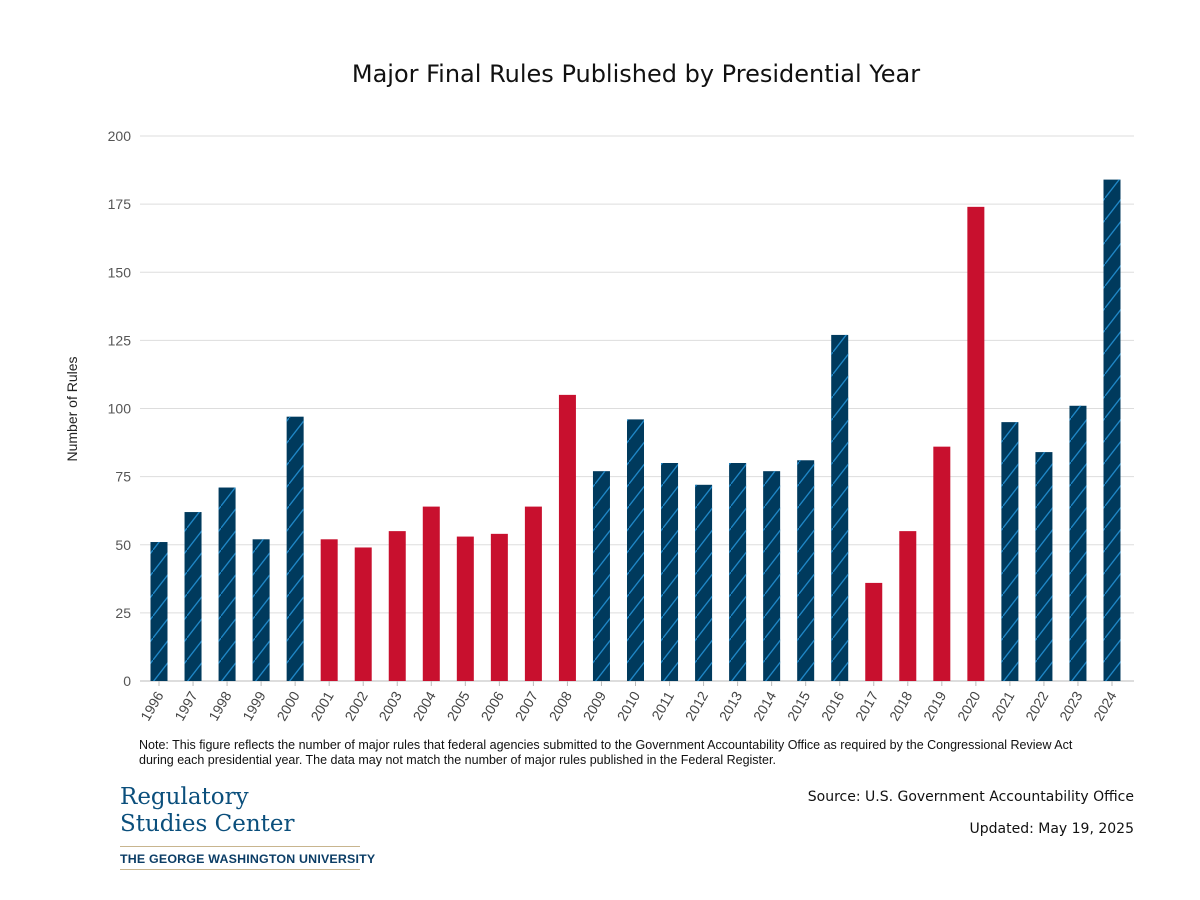 The height and width of the screenshot is (900, 1200). Describe the element at coordinates (220, 705) in the screenshot. I see `x-tick-label: 1998` at that location.